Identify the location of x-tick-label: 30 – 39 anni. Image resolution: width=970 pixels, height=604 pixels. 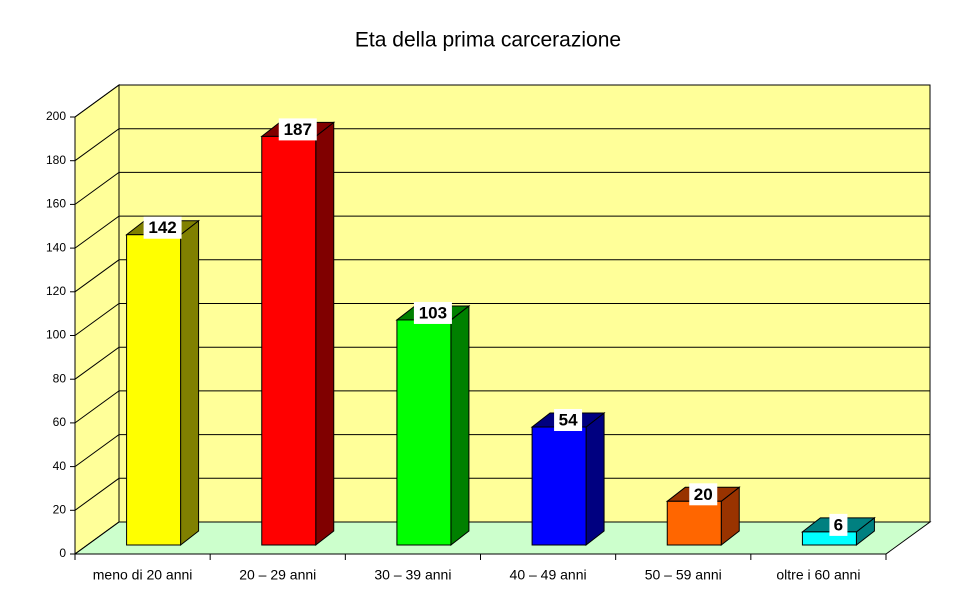
(412, 575).